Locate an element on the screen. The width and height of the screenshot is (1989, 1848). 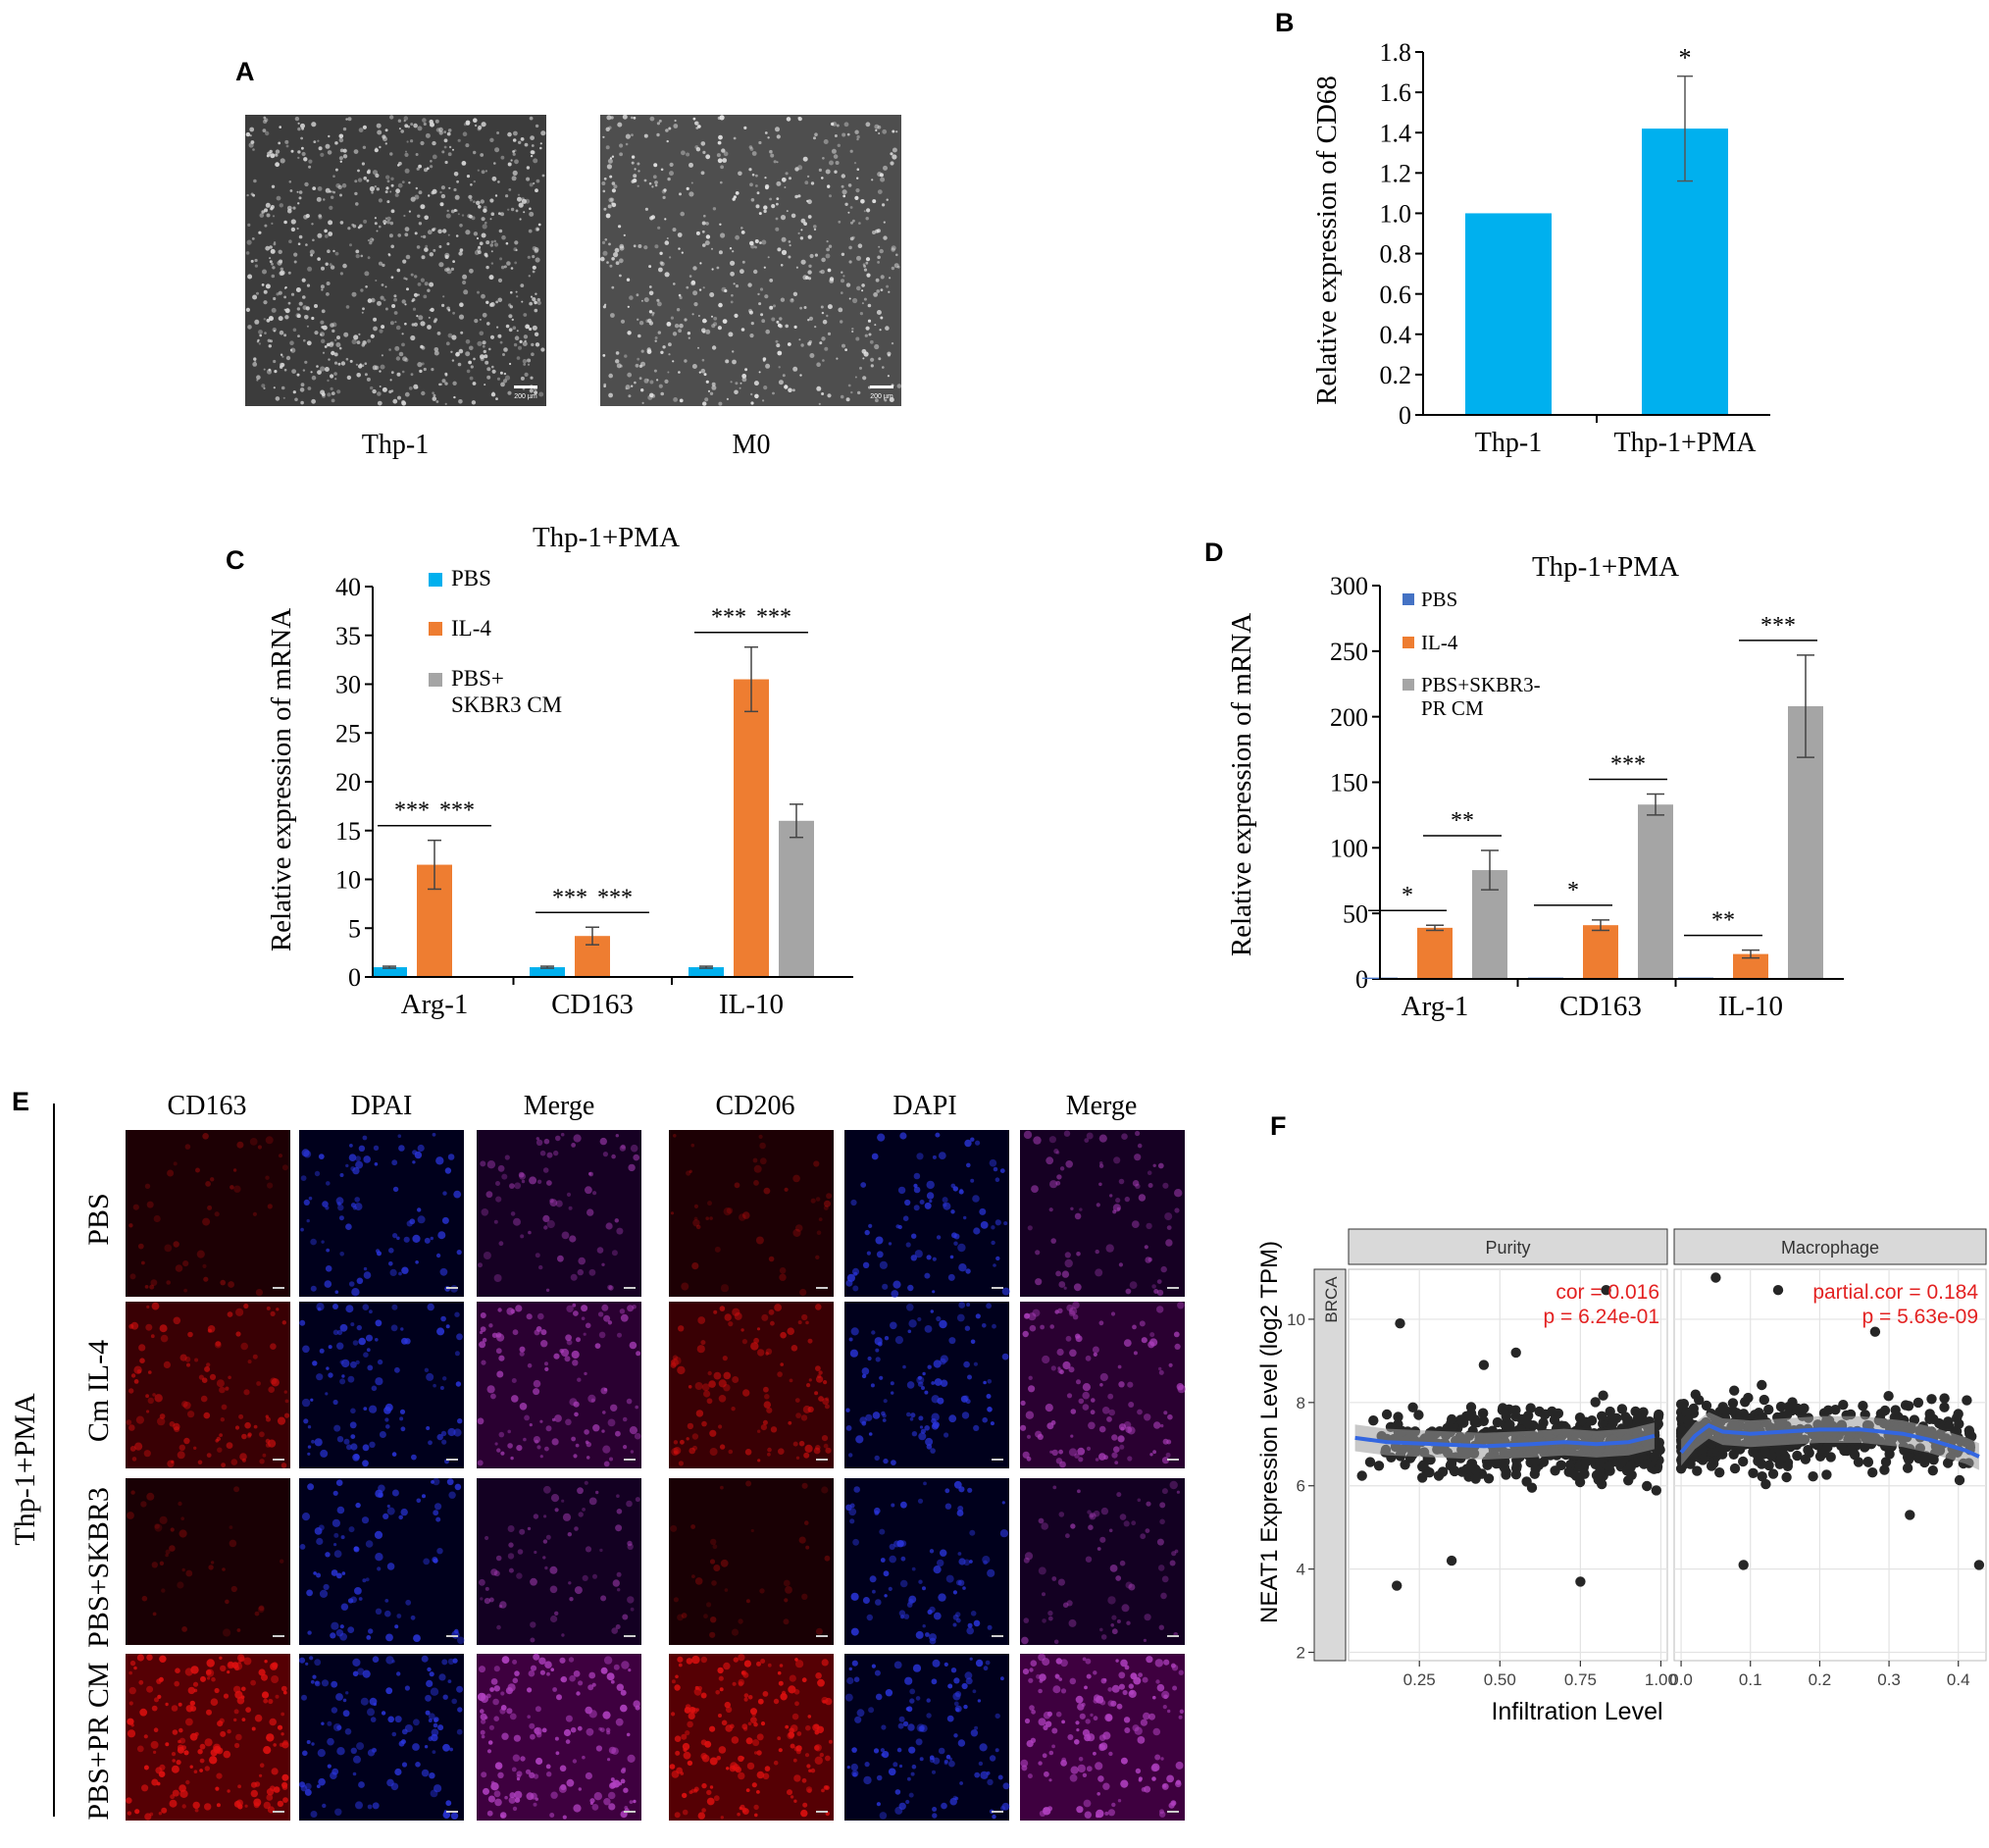
y-tick-label-d-1: 50 is located at coordinates (1355, 913).